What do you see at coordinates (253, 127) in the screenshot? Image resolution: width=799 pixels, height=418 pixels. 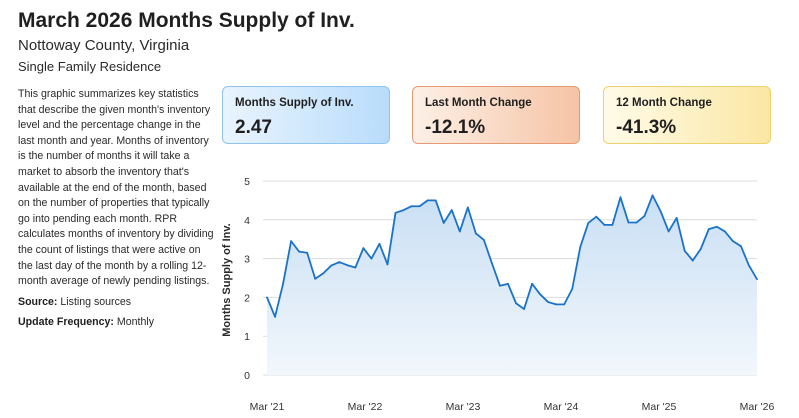 I see `months-supply-value: 2.47` at bounding box center [253, 127].